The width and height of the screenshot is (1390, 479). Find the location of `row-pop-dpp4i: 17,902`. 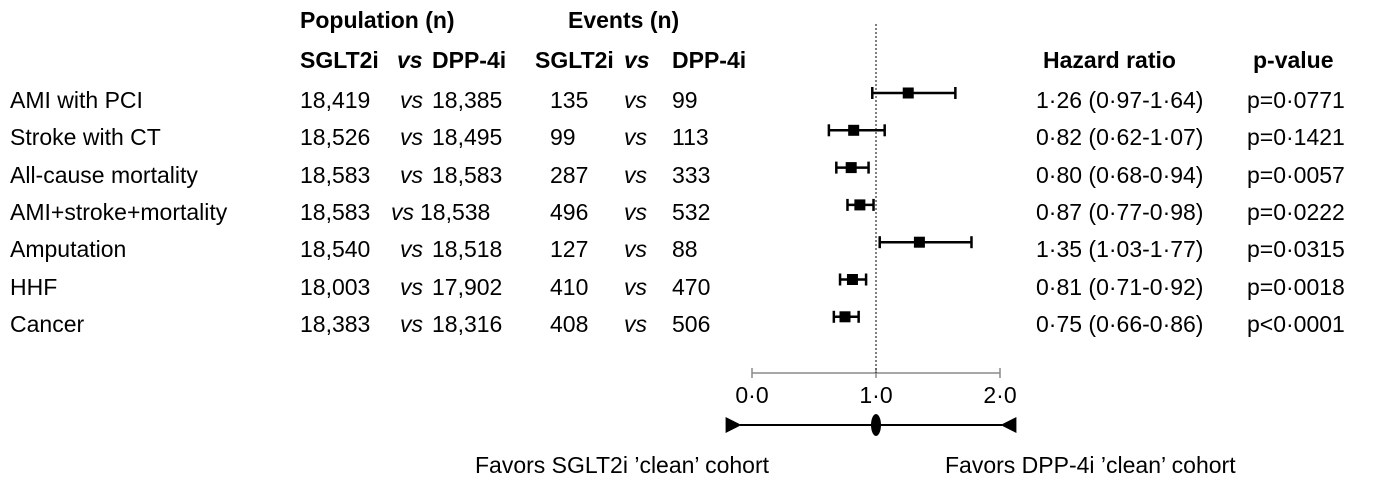

row-pop-dpp4i: 17,902 is located at coordinates (467, 286).